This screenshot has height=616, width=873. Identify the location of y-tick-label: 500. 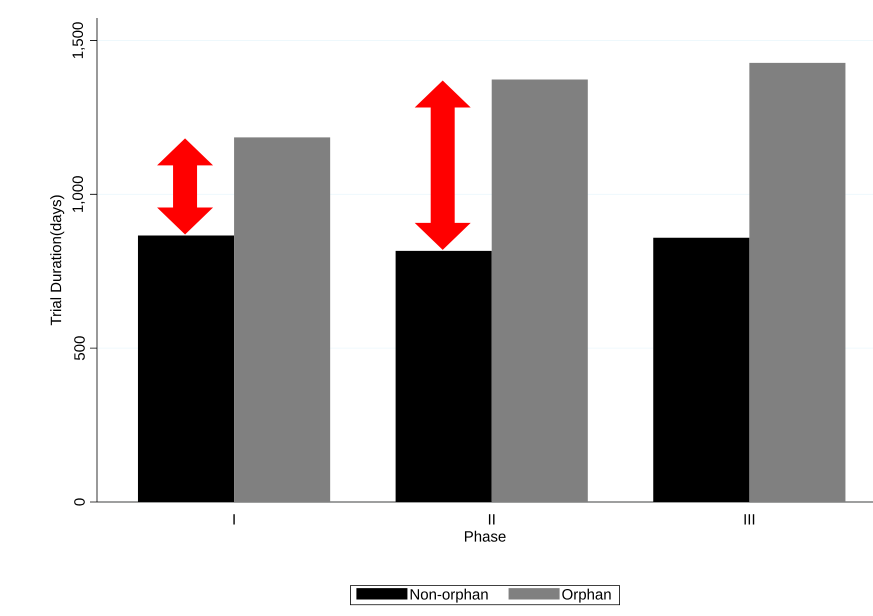
(79, 348).